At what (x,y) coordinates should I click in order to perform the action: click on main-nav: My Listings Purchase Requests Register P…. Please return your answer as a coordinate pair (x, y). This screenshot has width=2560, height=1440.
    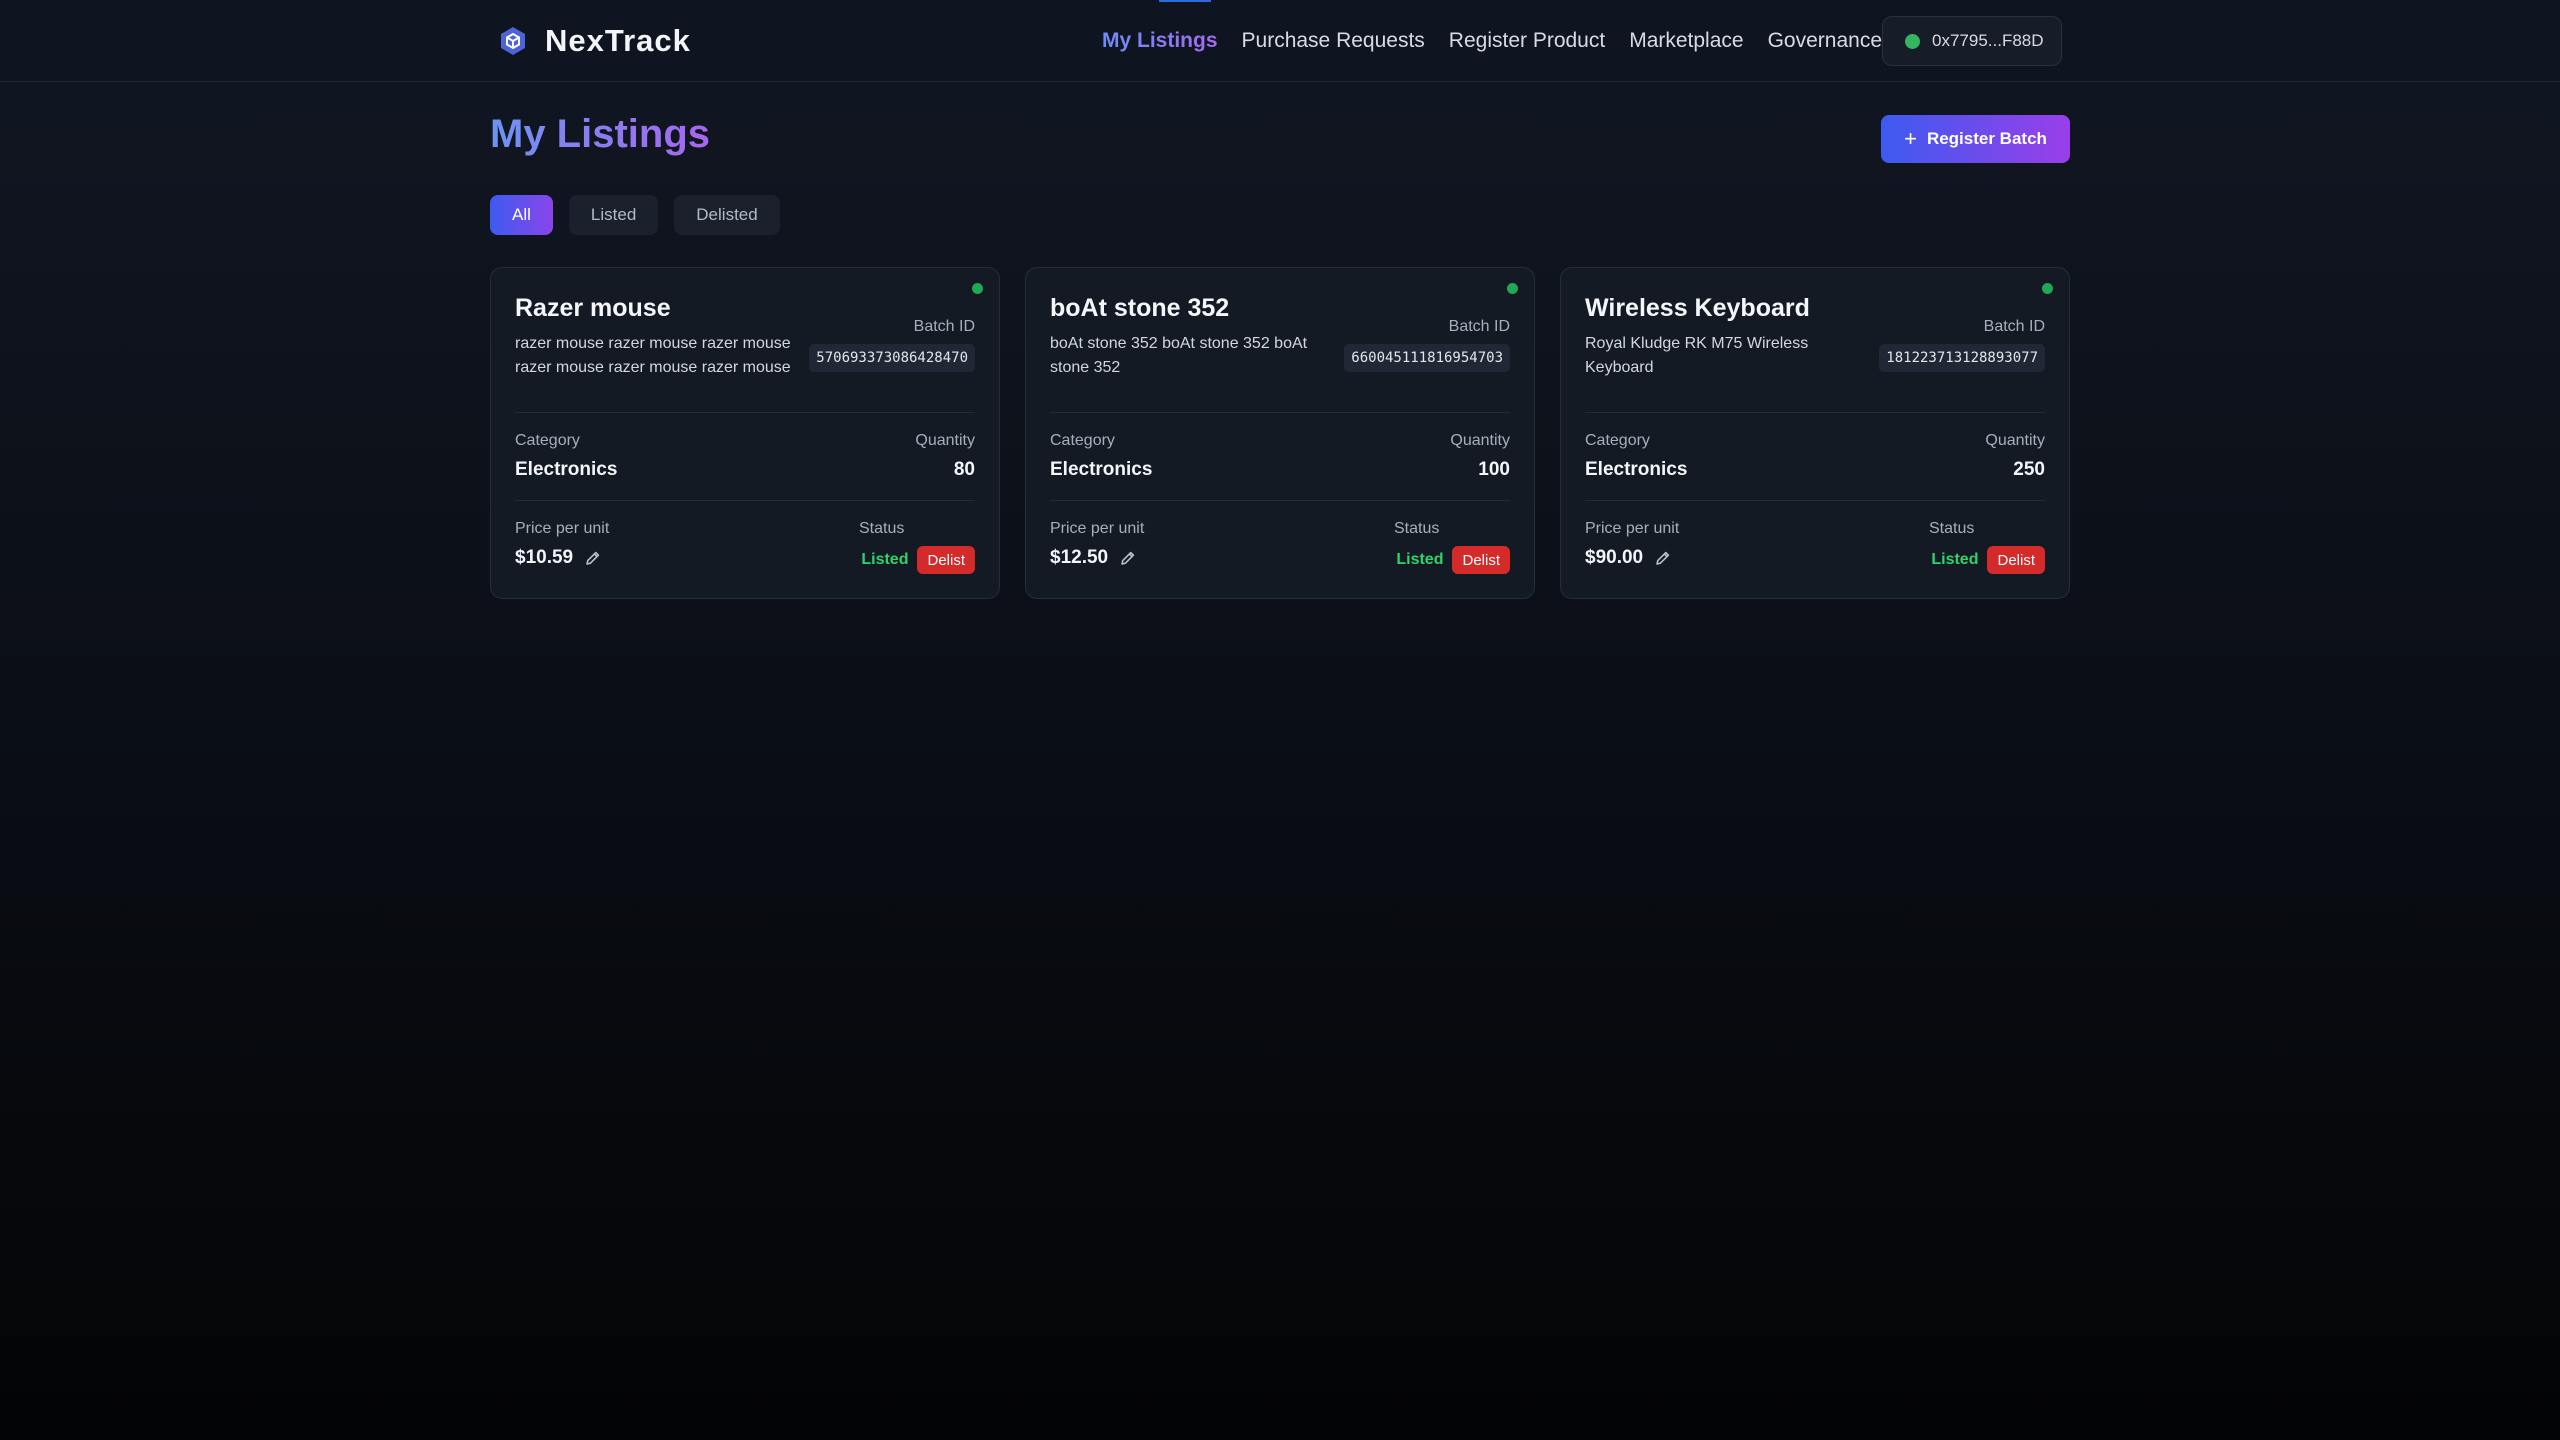
    Looking at the image, I should click on (1504, 41).